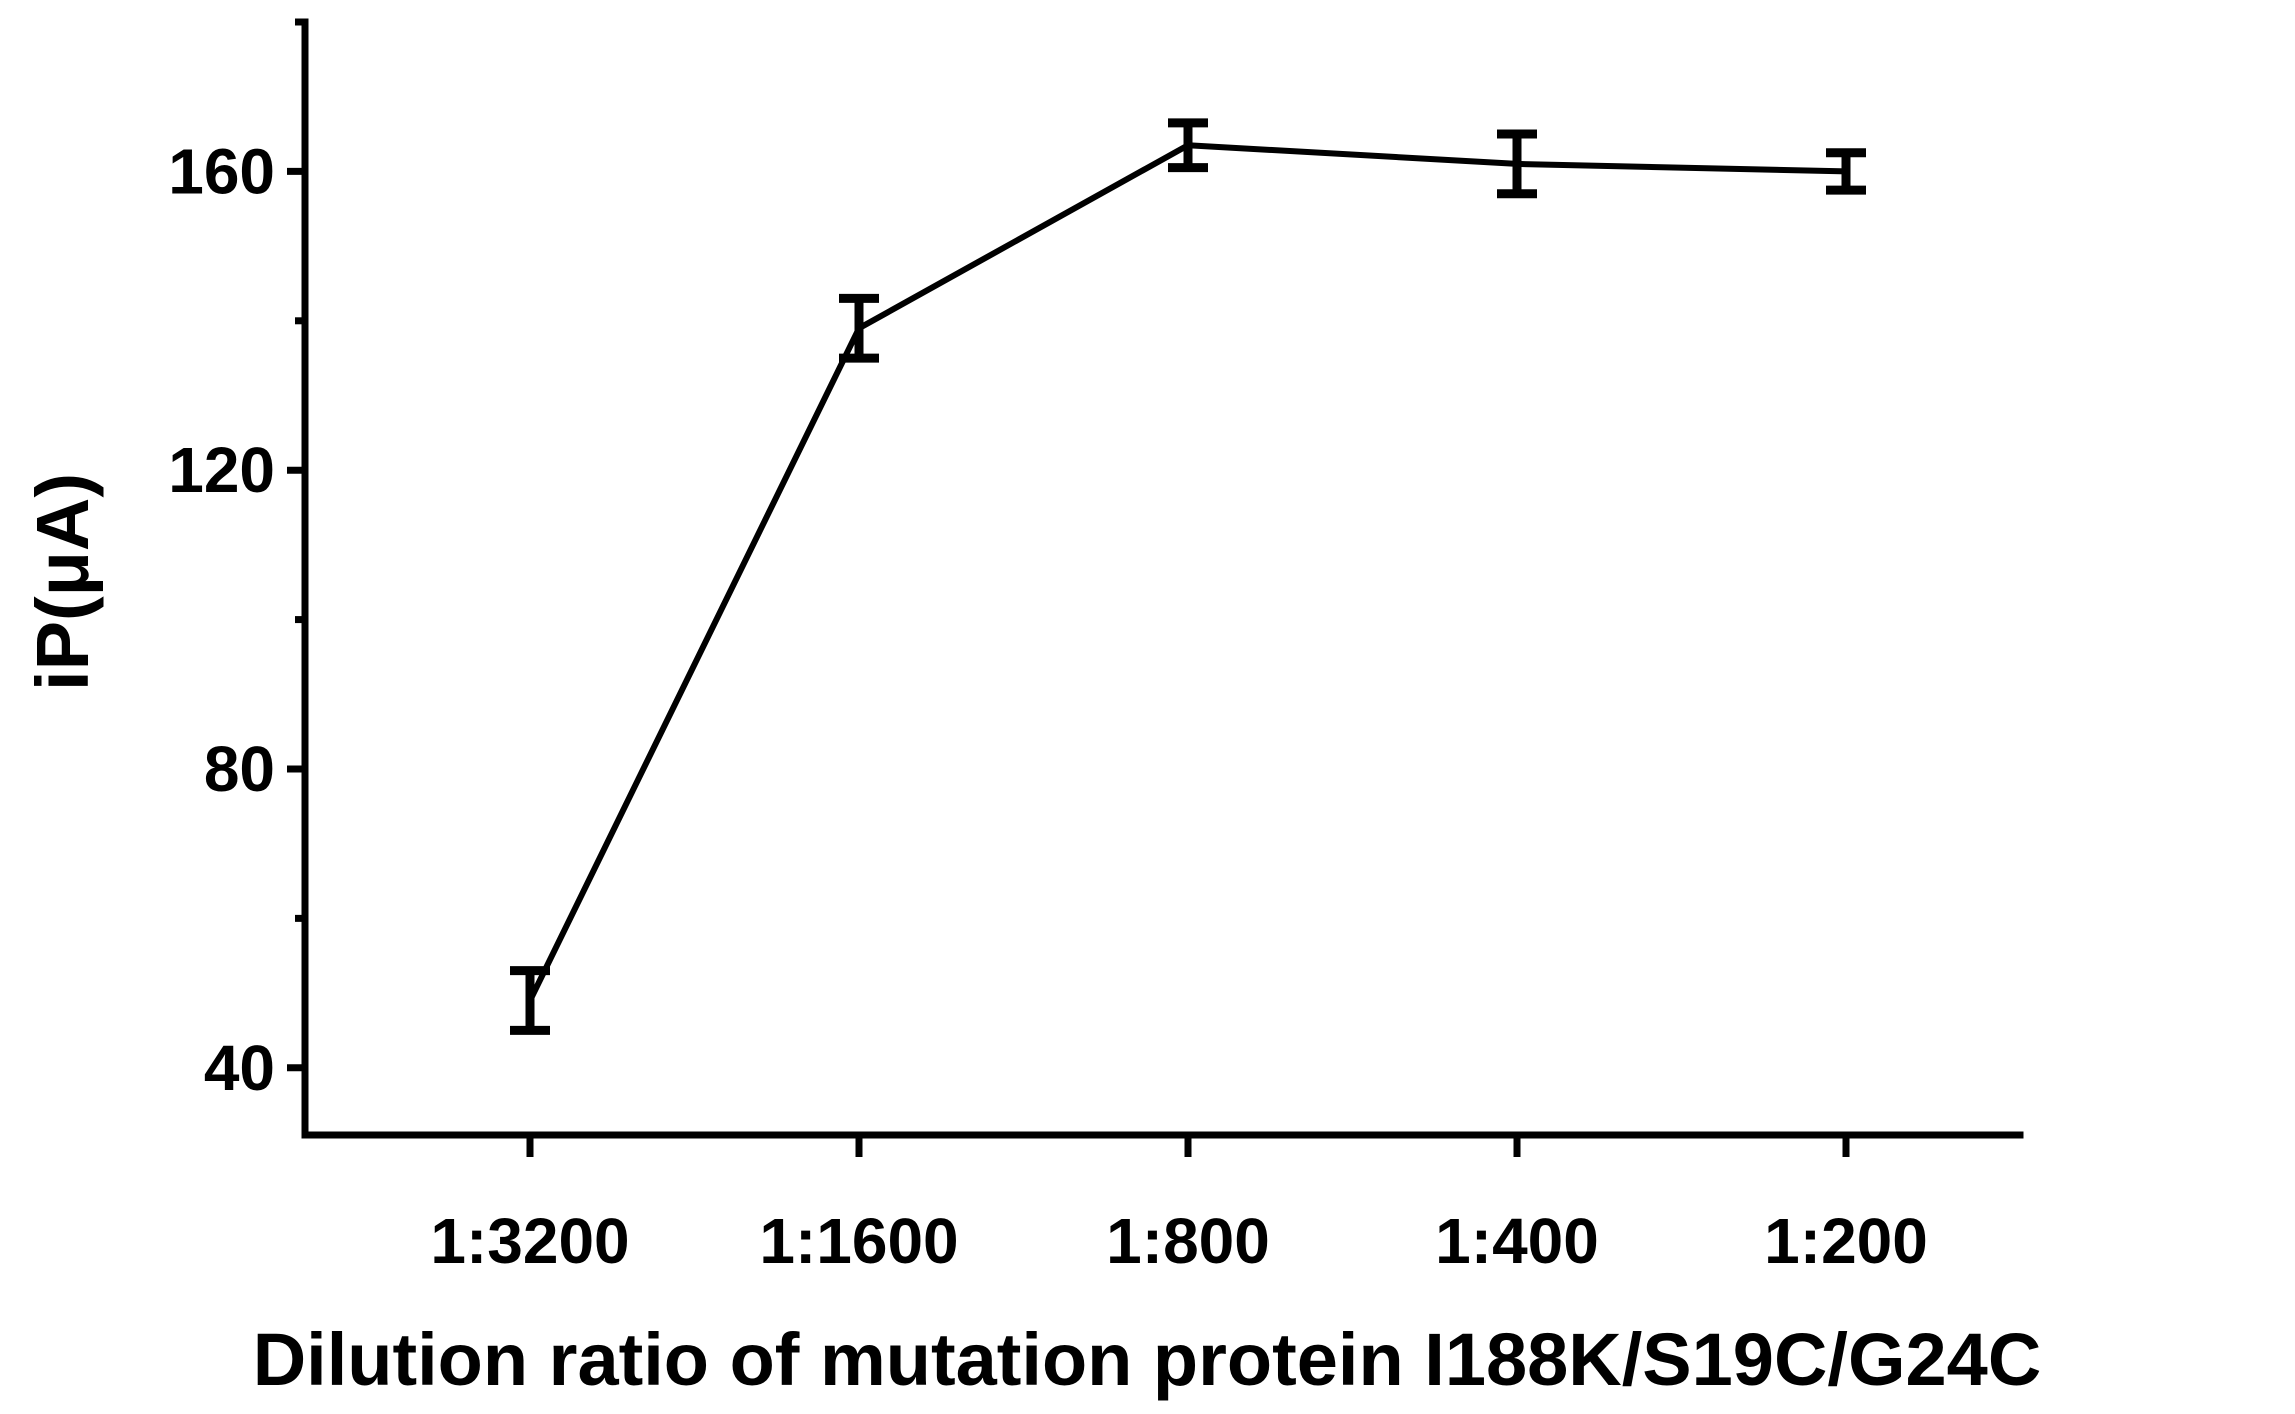 Image resolution: width=2295 pixels, height=1414 pixels. I want to click on x-tick-label: 1:3200, so click(529, 1241).